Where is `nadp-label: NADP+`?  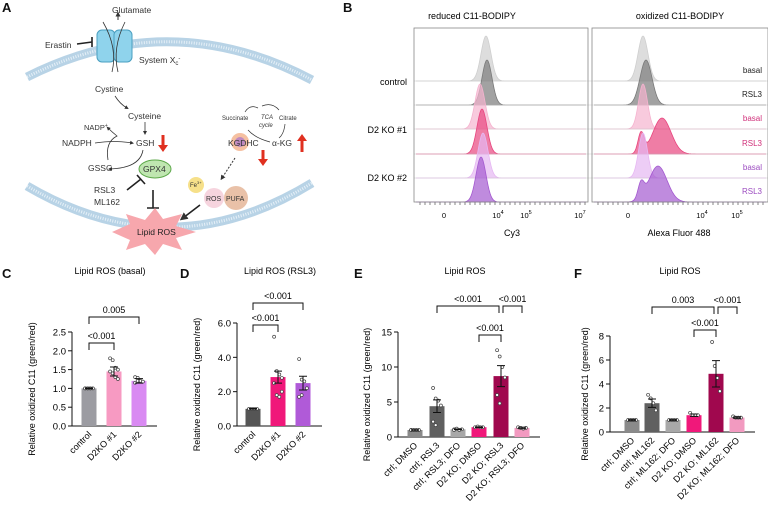 nadp-label: NADP+ is located at coordinates (96, 127).